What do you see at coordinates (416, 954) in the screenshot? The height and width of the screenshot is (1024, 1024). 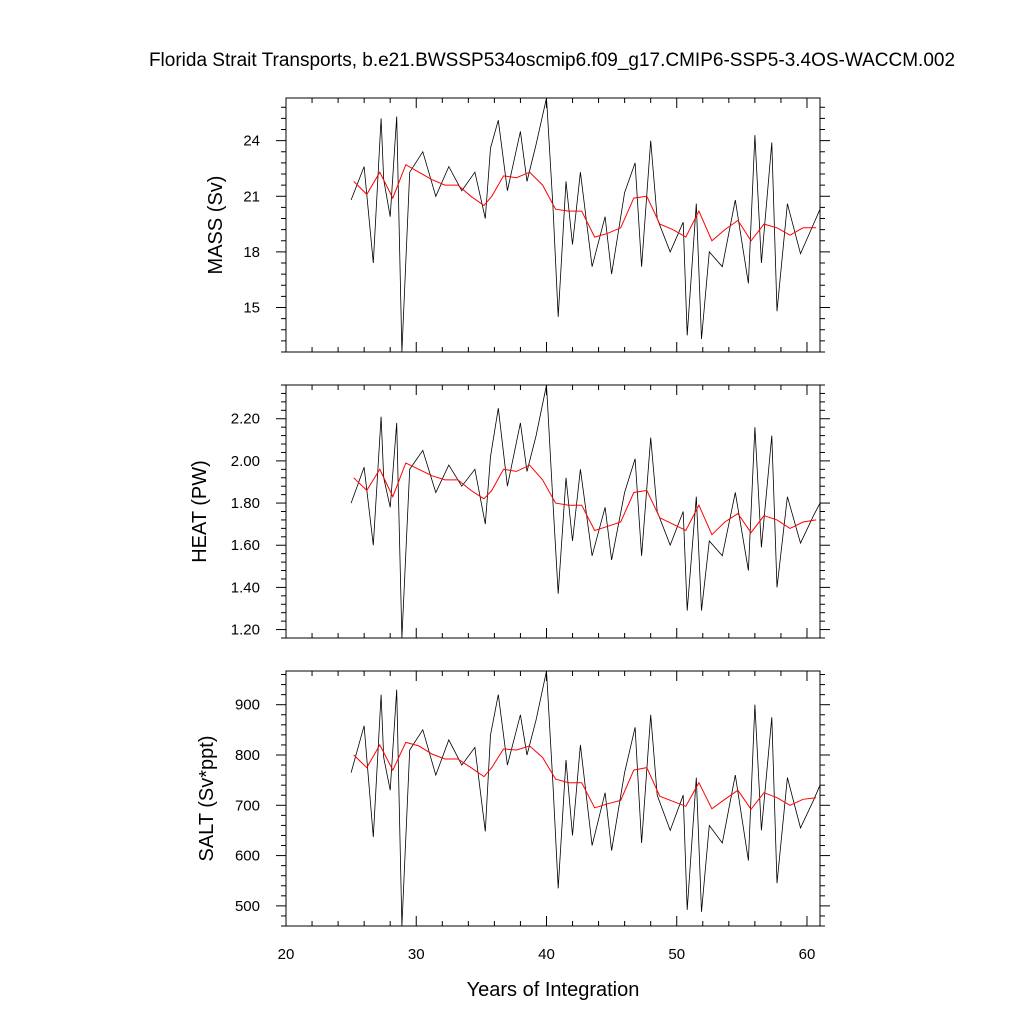 I see `x-tick-label: 30` at bounding box center [416, 954].